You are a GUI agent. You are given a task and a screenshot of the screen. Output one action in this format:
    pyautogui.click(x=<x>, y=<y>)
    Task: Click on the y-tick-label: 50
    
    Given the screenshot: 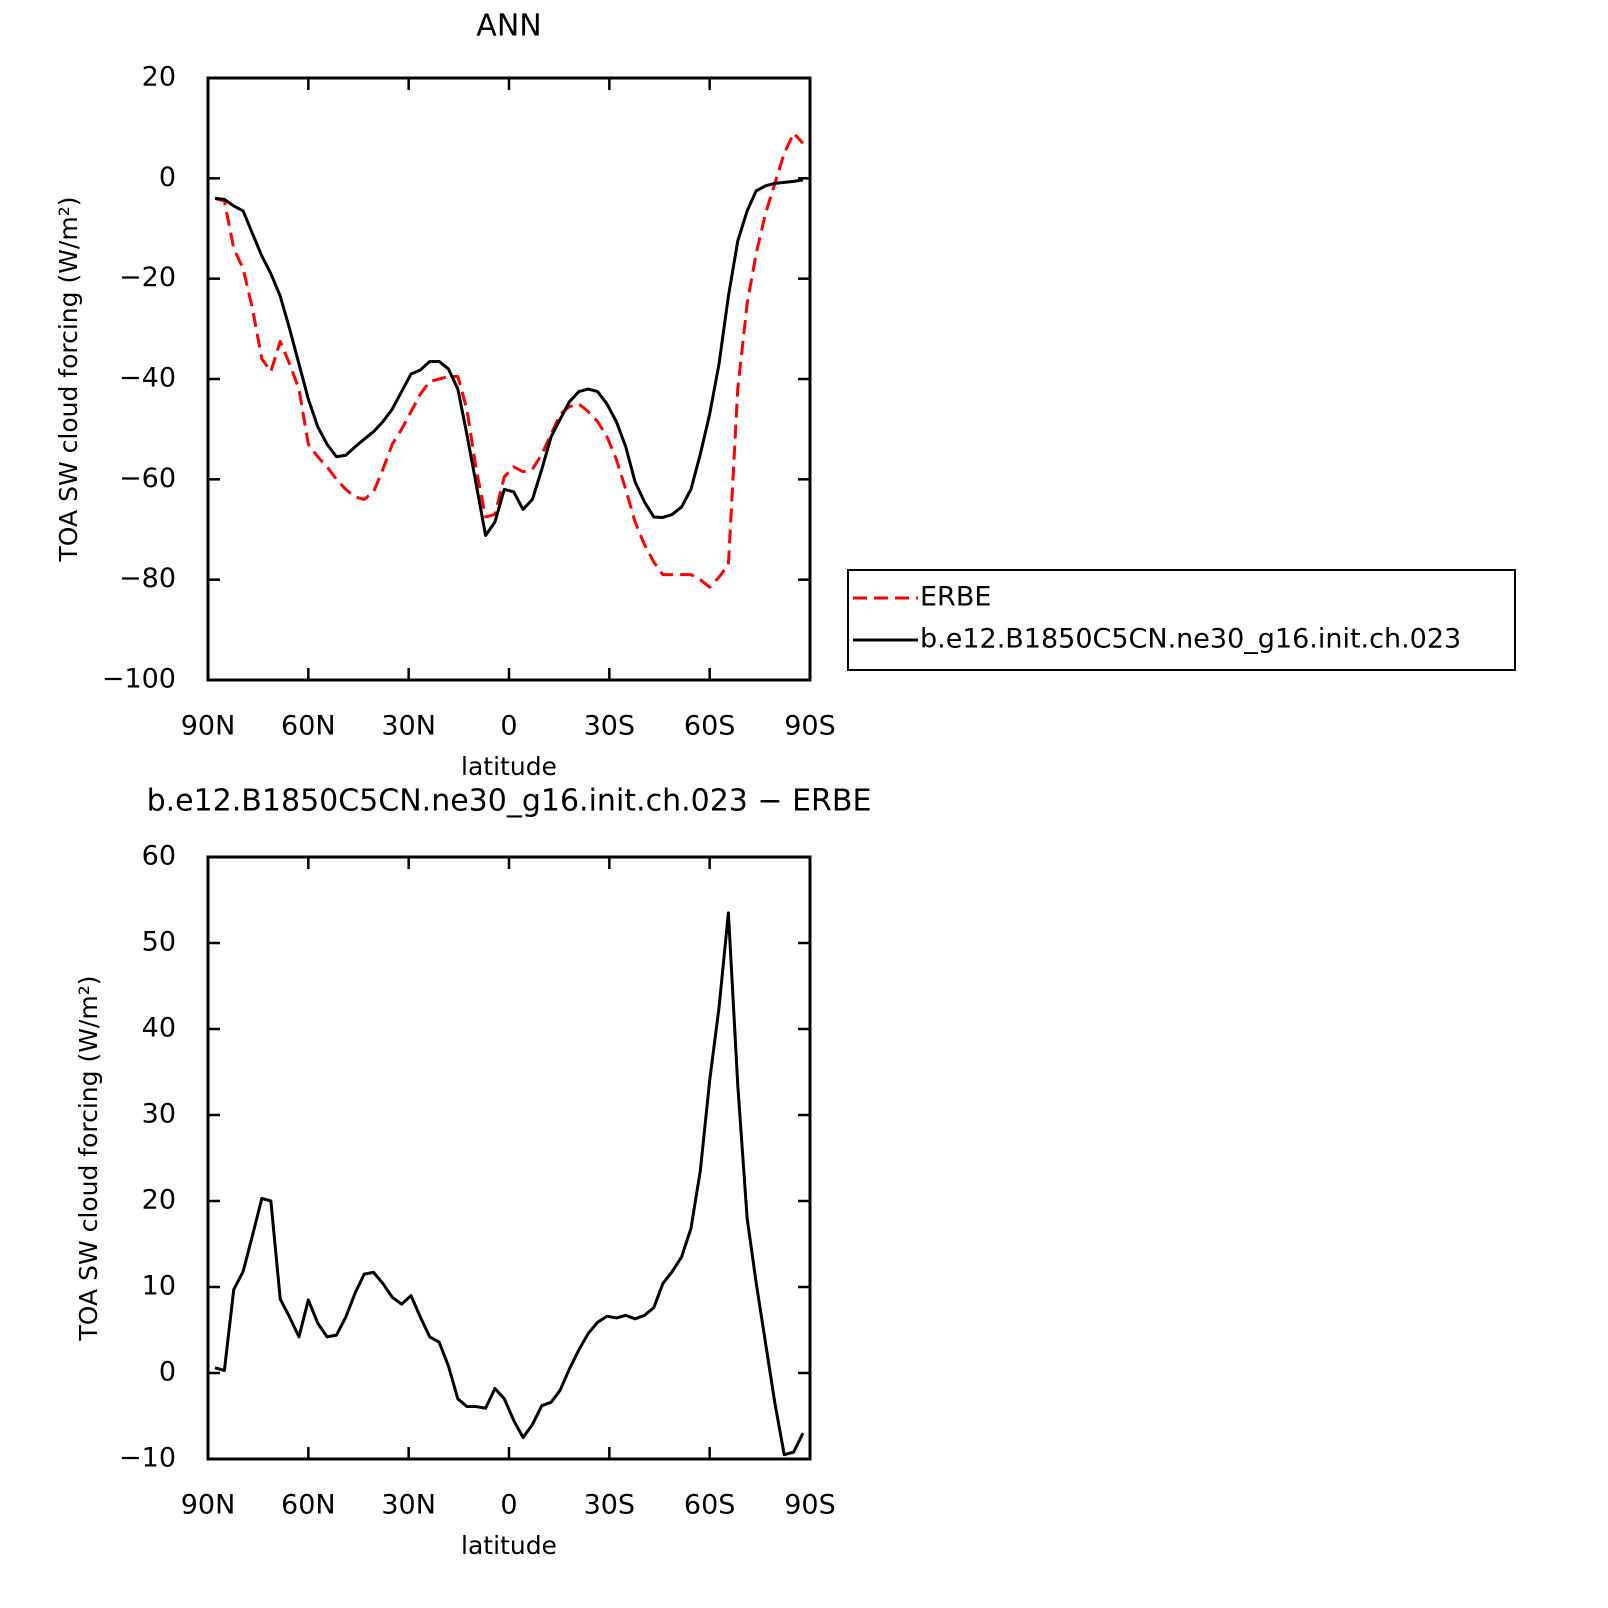 What is the action you would take?
    pyautogui.click(x=159, y=942)
    